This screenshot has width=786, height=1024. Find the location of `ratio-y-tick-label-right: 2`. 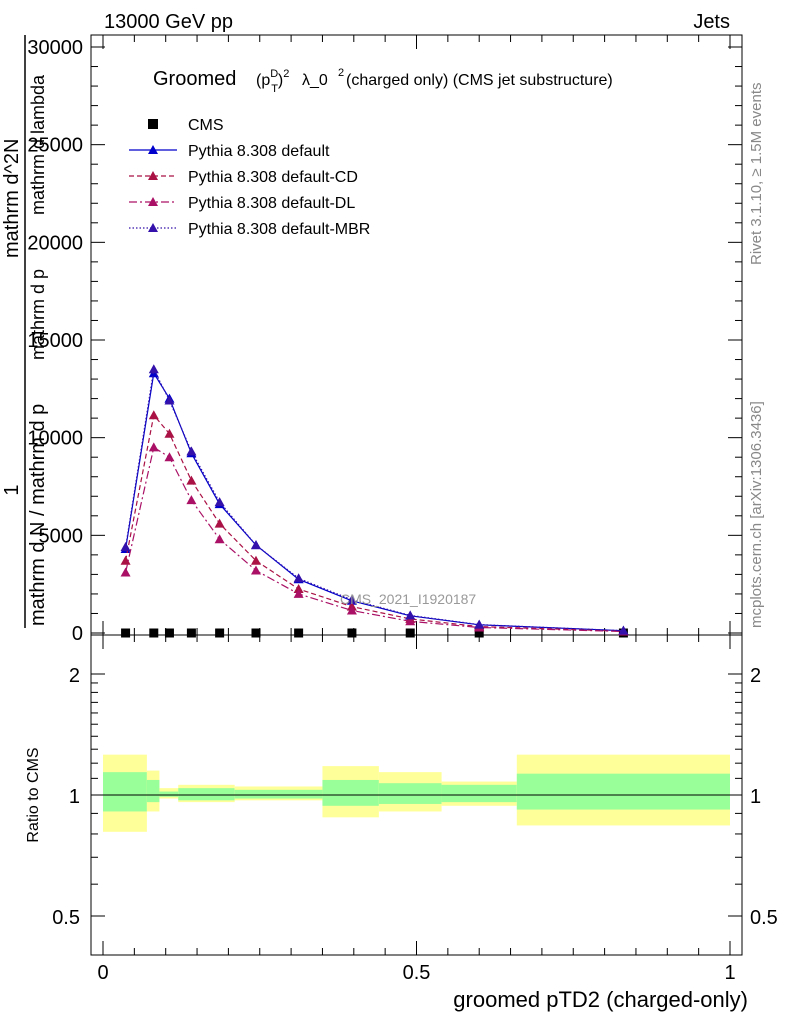

ratio-y-tick-label-right: 2 is located at coordinates (755, 676).